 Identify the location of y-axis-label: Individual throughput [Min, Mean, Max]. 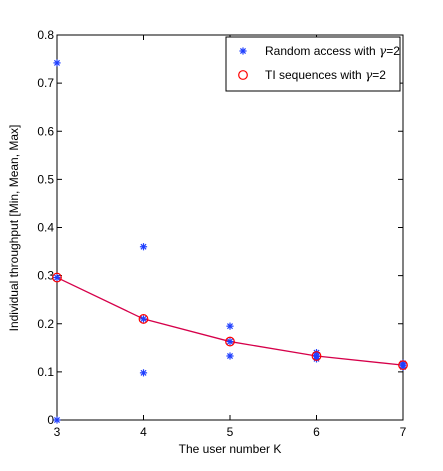
(14, 228).